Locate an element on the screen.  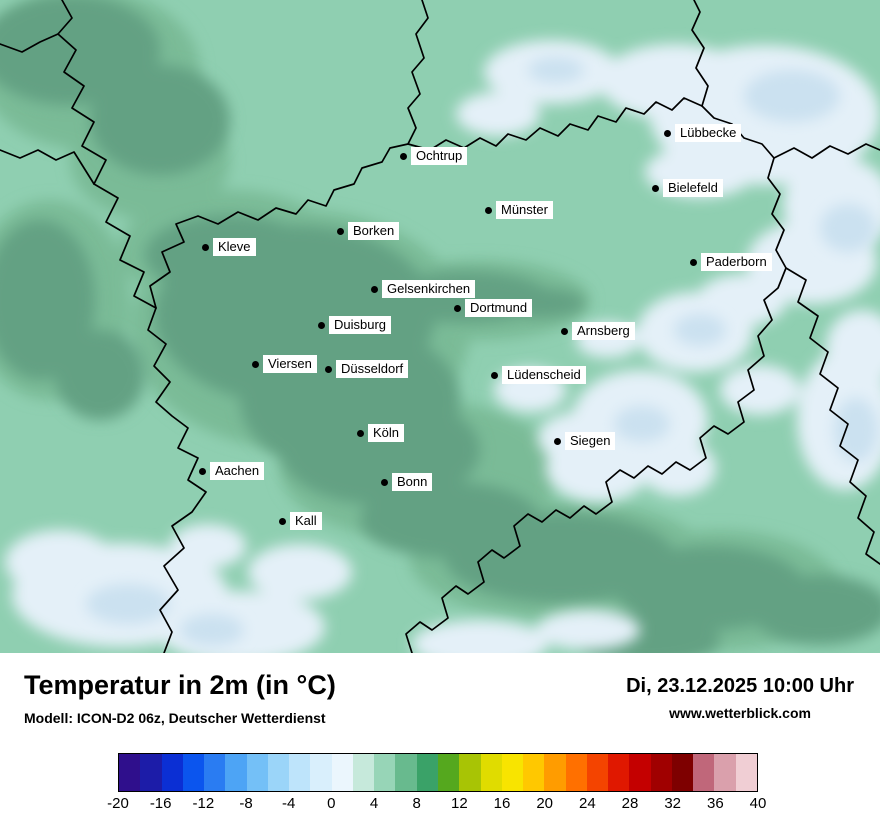
border-west-netherlands is located at coordinates (132, 326).